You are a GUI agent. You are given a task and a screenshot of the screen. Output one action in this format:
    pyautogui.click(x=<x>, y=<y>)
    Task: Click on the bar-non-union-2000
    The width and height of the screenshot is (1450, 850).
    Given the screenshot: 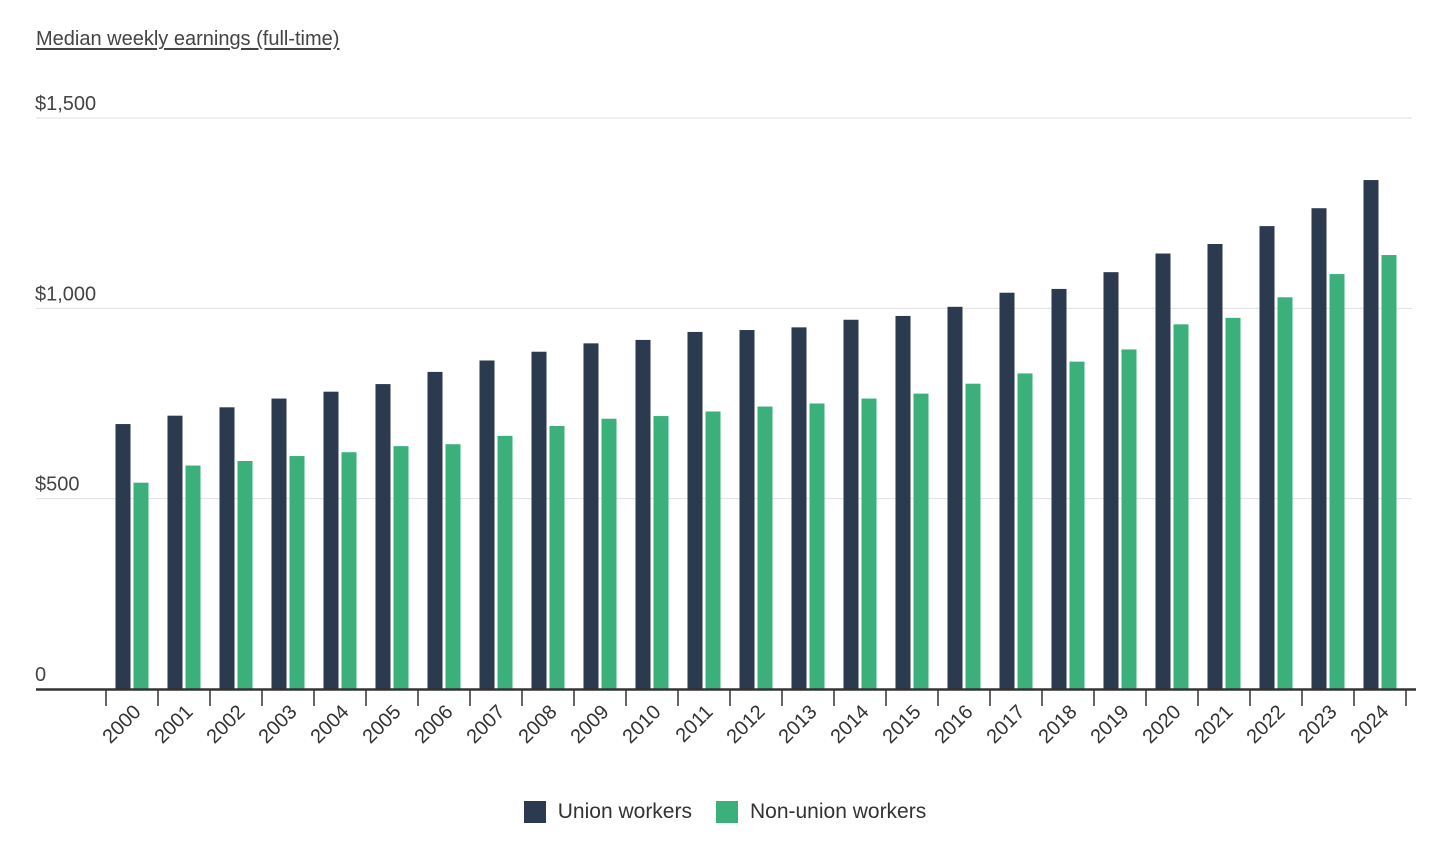 What is the action you would take?
    pyautogui.click(x=141, y=585)
    